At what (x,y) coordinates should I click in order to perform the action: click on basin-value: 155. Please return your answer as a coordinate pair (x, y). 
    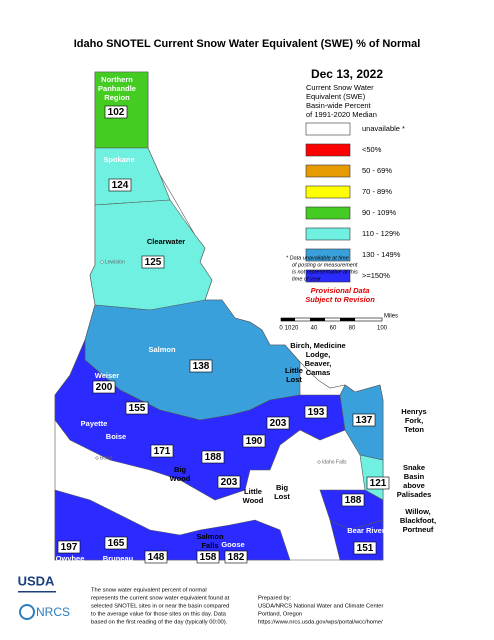
    Looking at the image, I should click on (137, 408).